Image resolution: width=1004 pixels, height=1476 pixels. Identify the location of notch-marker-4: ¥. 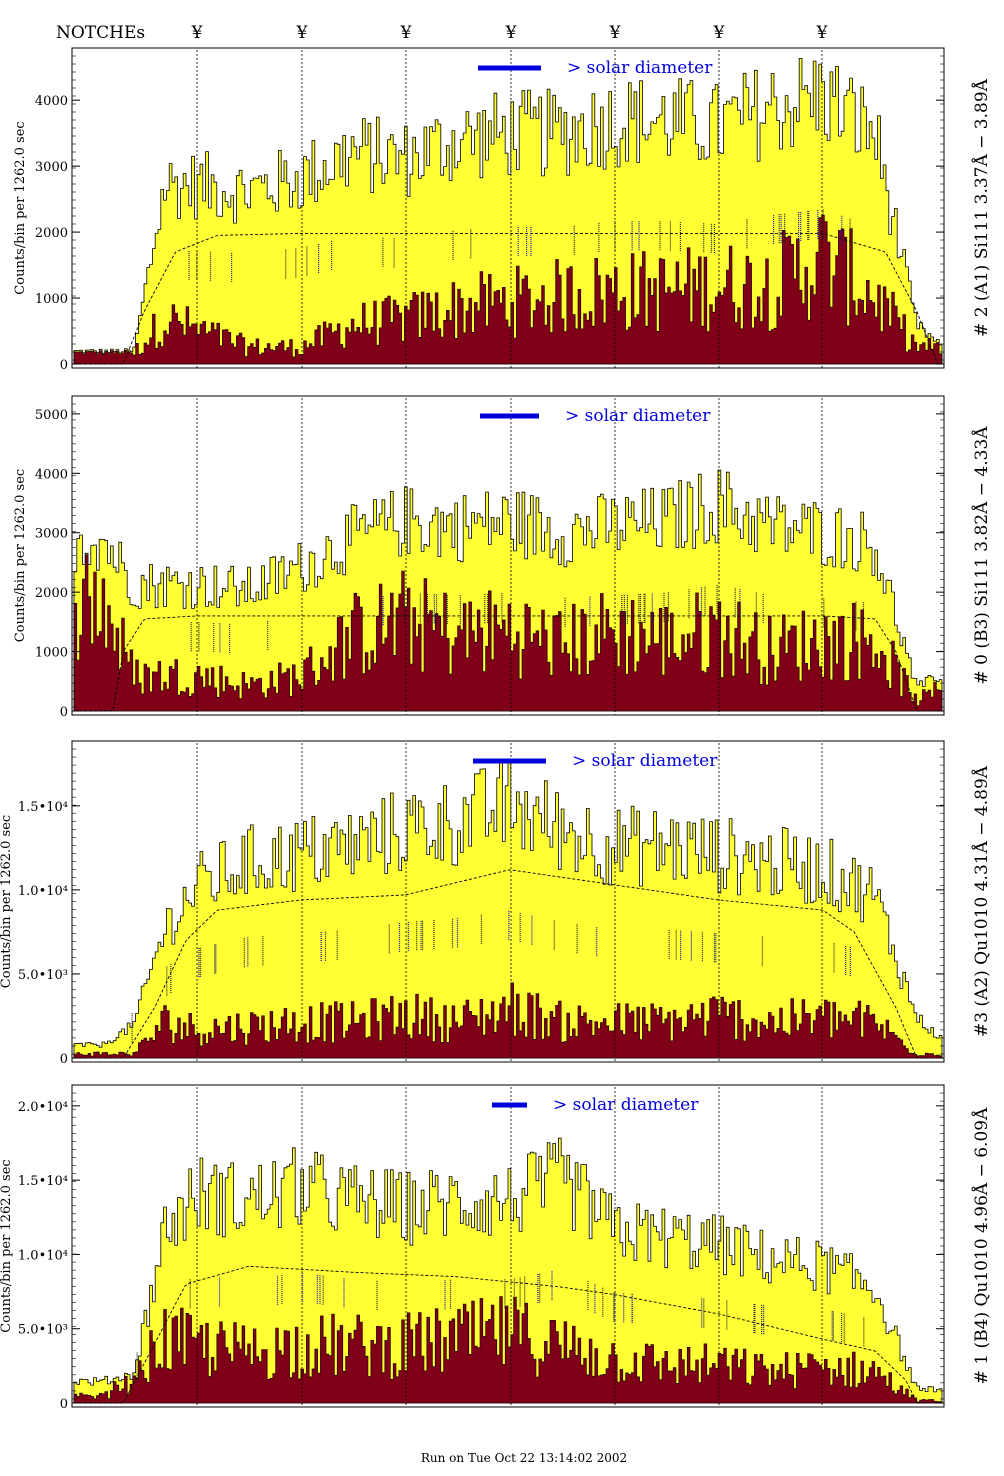
(511, 33).